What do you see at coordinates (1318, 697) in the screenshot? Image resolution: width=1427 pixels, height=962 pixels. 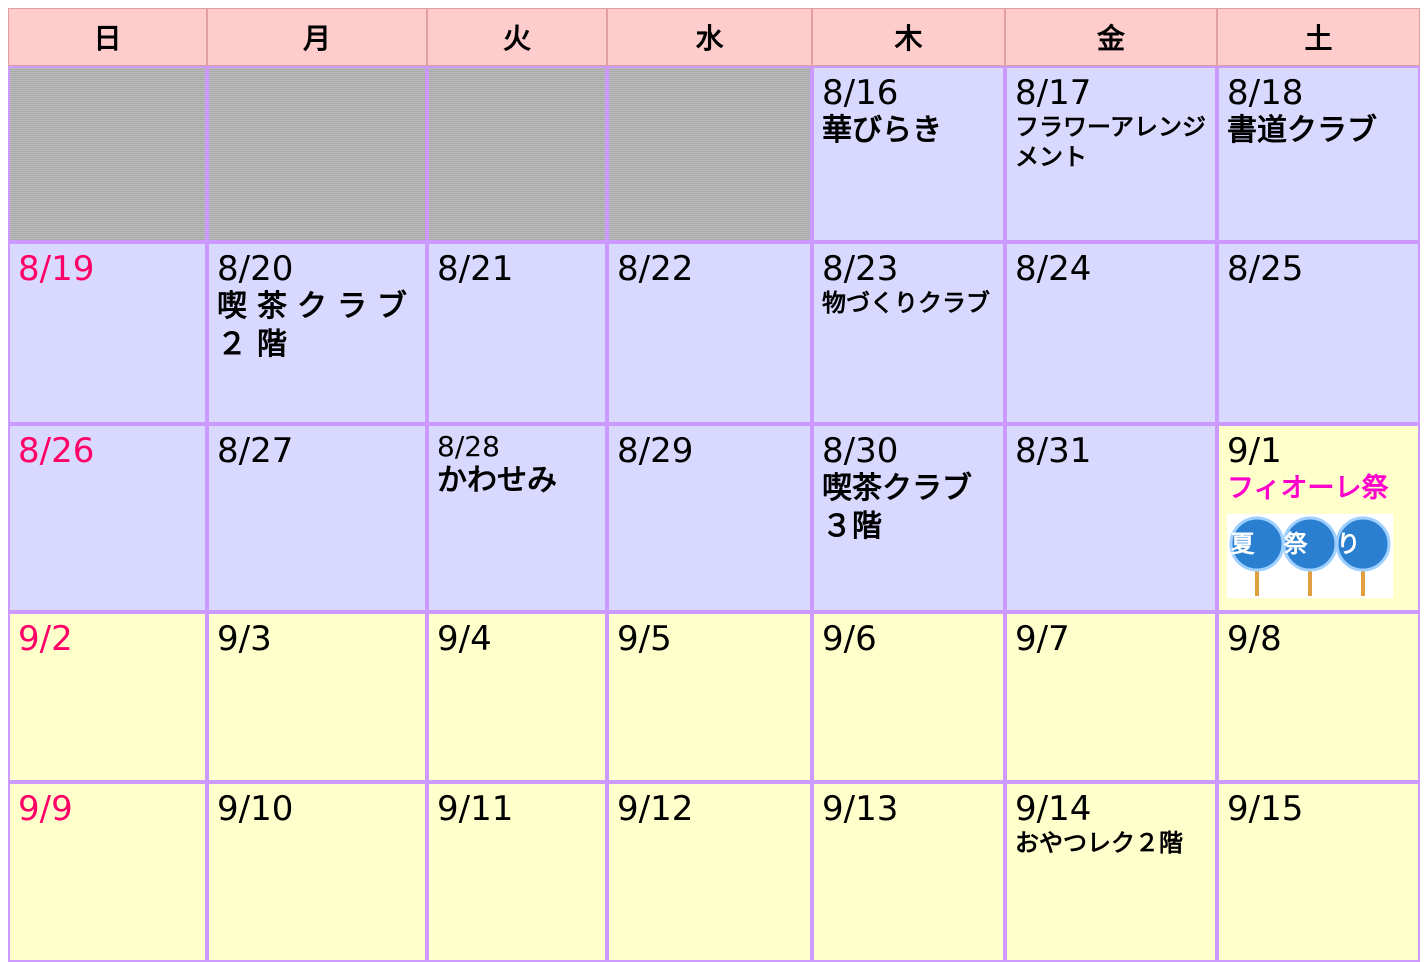 I see `day-cell: 9/8` at bounding box center [1318, 697].